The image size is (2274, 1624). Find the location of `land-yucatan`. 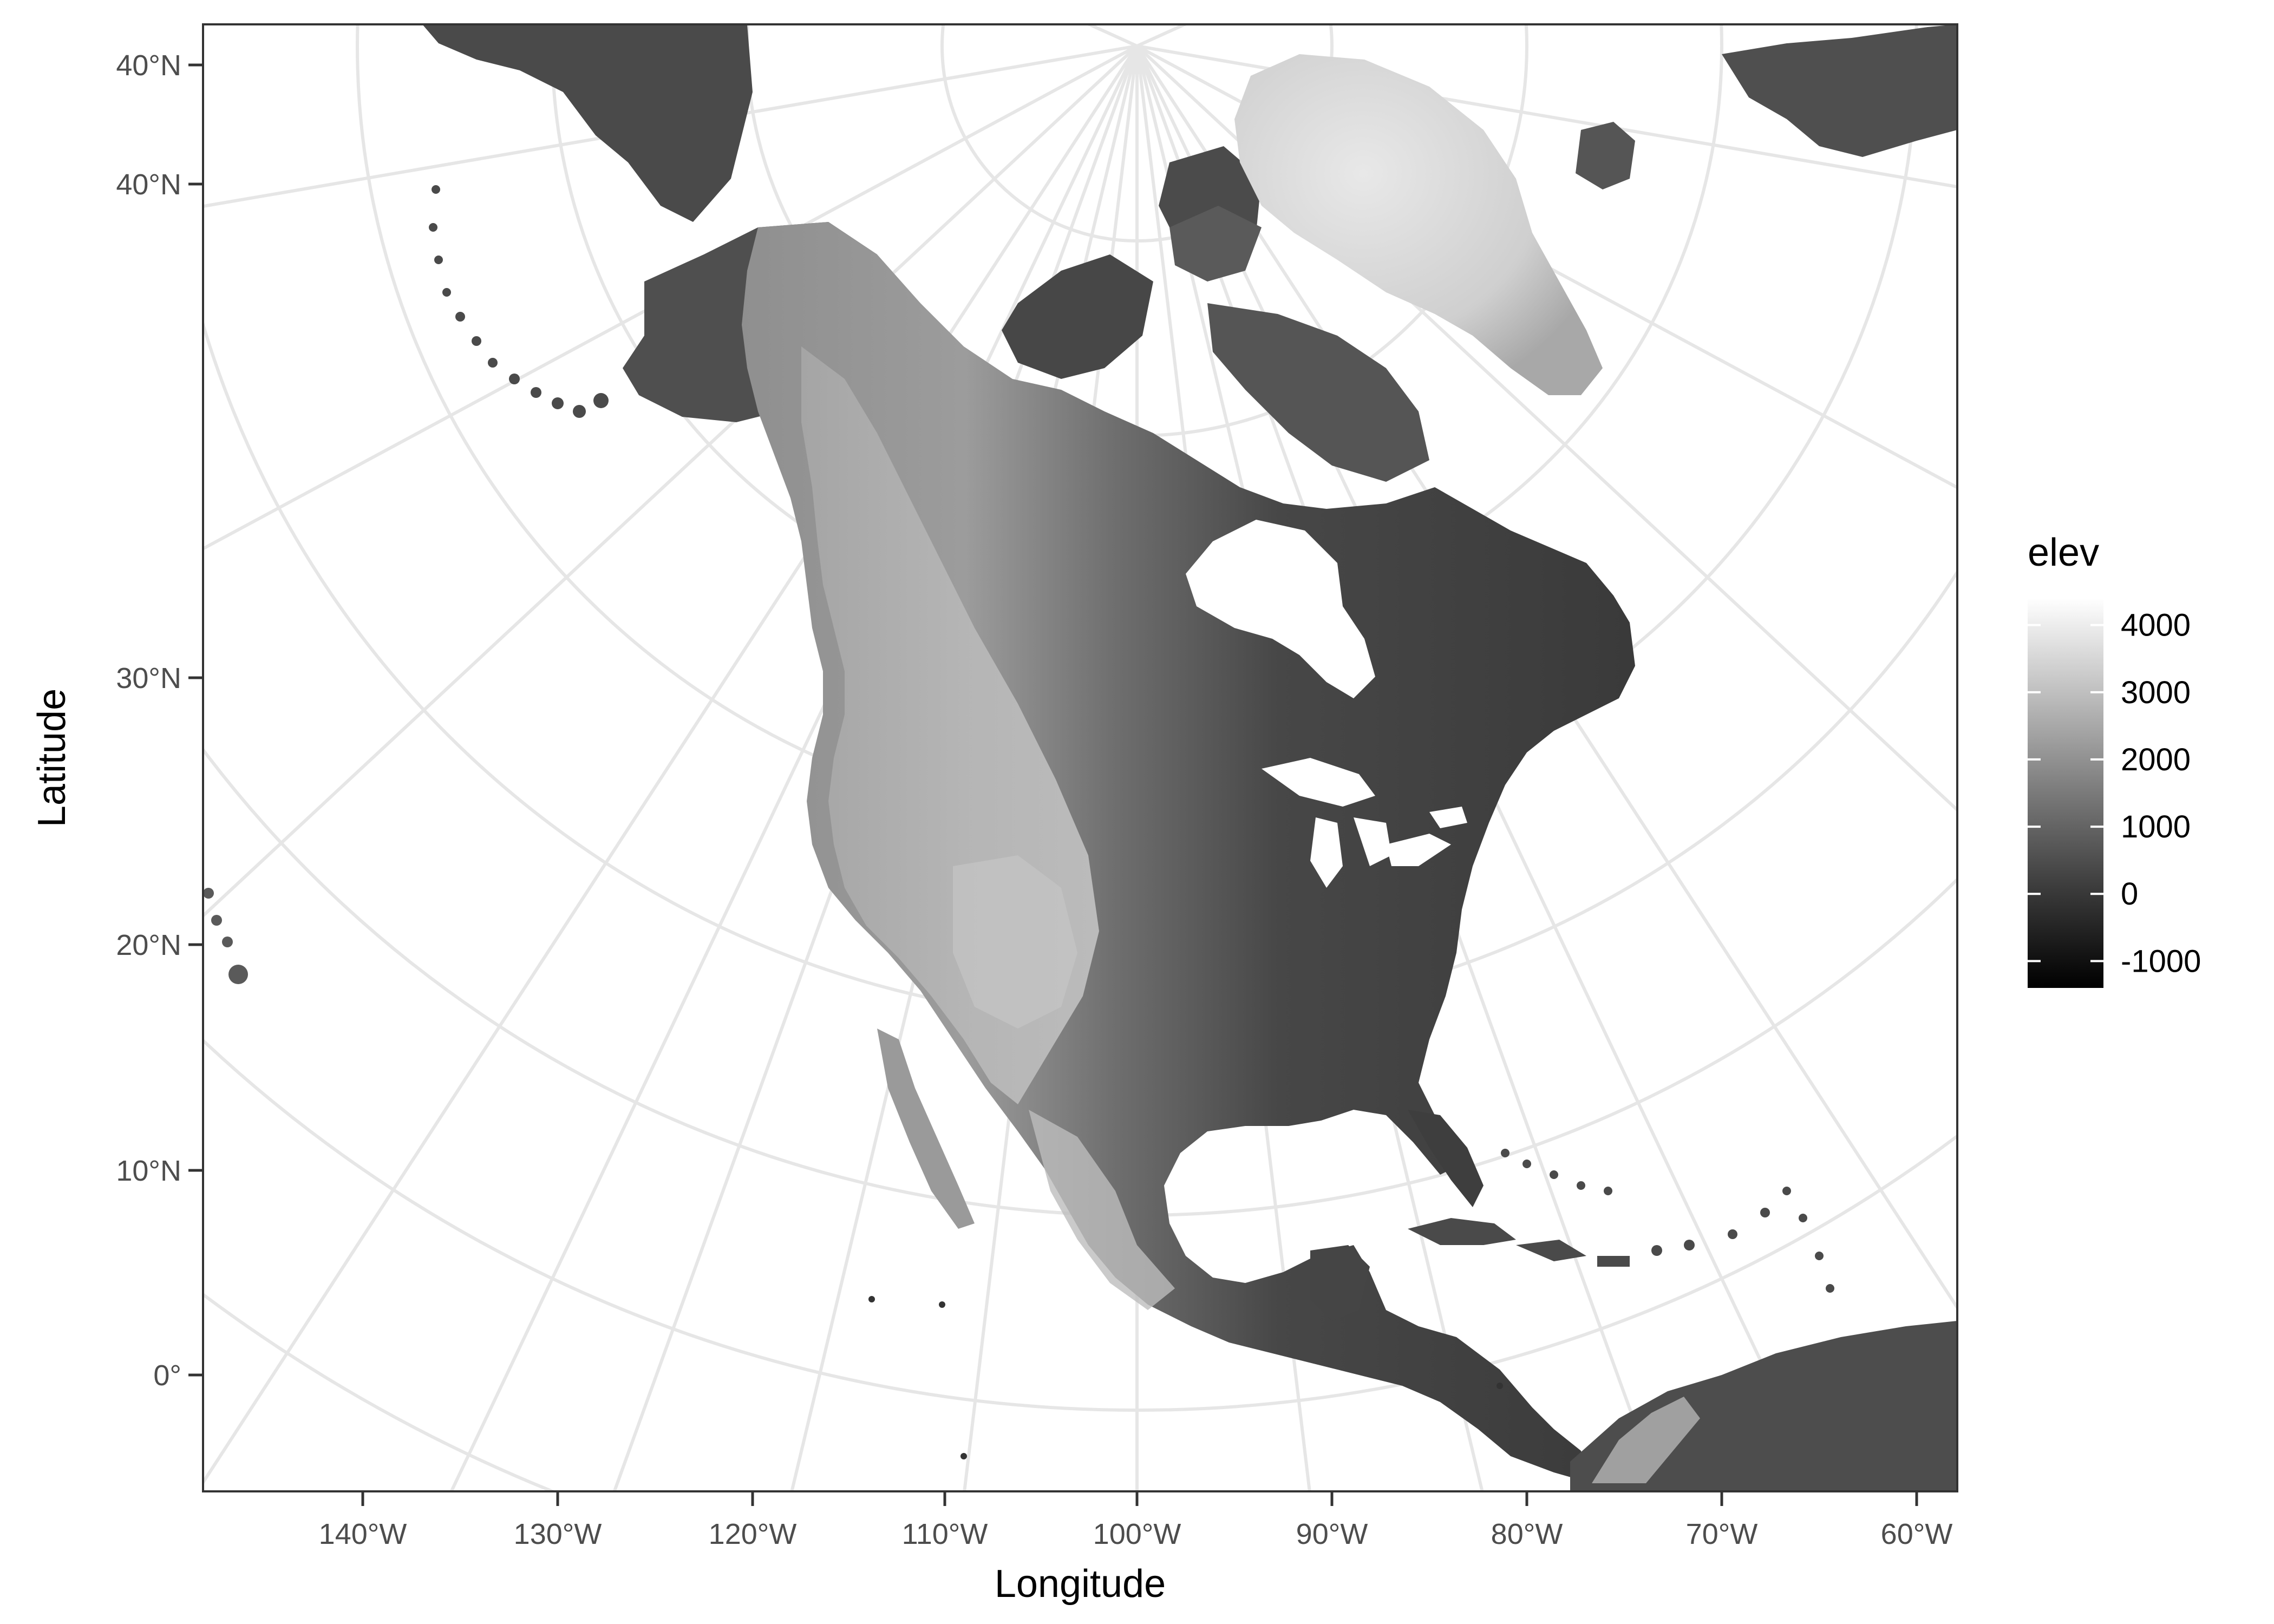

land-yucatan is located at coordinates (1340, 1283).